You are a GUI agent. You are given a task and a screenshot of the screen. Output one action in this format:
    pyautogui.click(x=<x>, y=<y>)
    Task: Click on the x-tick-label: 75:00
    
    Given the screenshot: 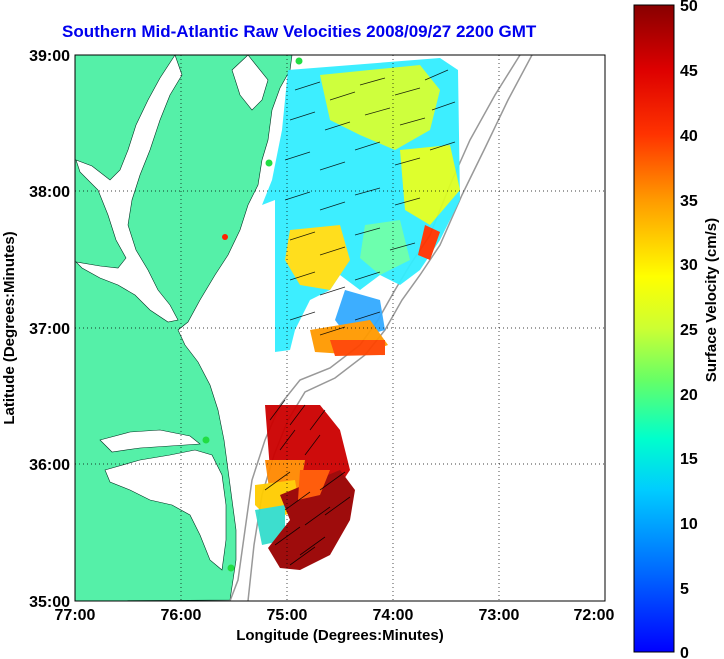 What is the action you would take?
    pyautogui.click(x=287, y=615)
    